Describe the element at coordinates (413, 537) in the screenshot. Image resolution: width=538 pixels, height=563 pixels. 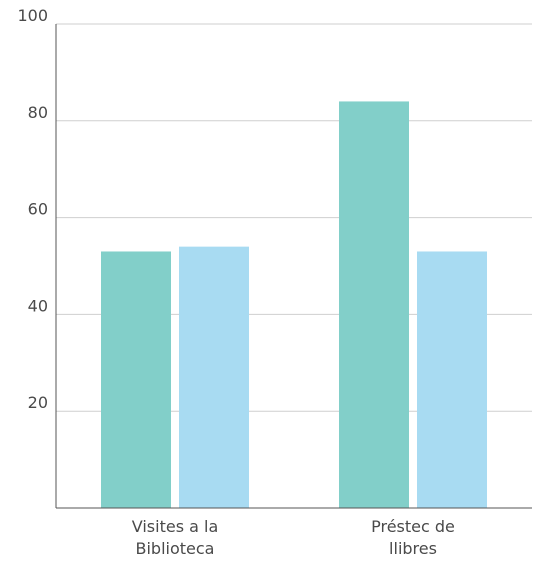
I see `x-category-label: Préstec de llibres` at that location.